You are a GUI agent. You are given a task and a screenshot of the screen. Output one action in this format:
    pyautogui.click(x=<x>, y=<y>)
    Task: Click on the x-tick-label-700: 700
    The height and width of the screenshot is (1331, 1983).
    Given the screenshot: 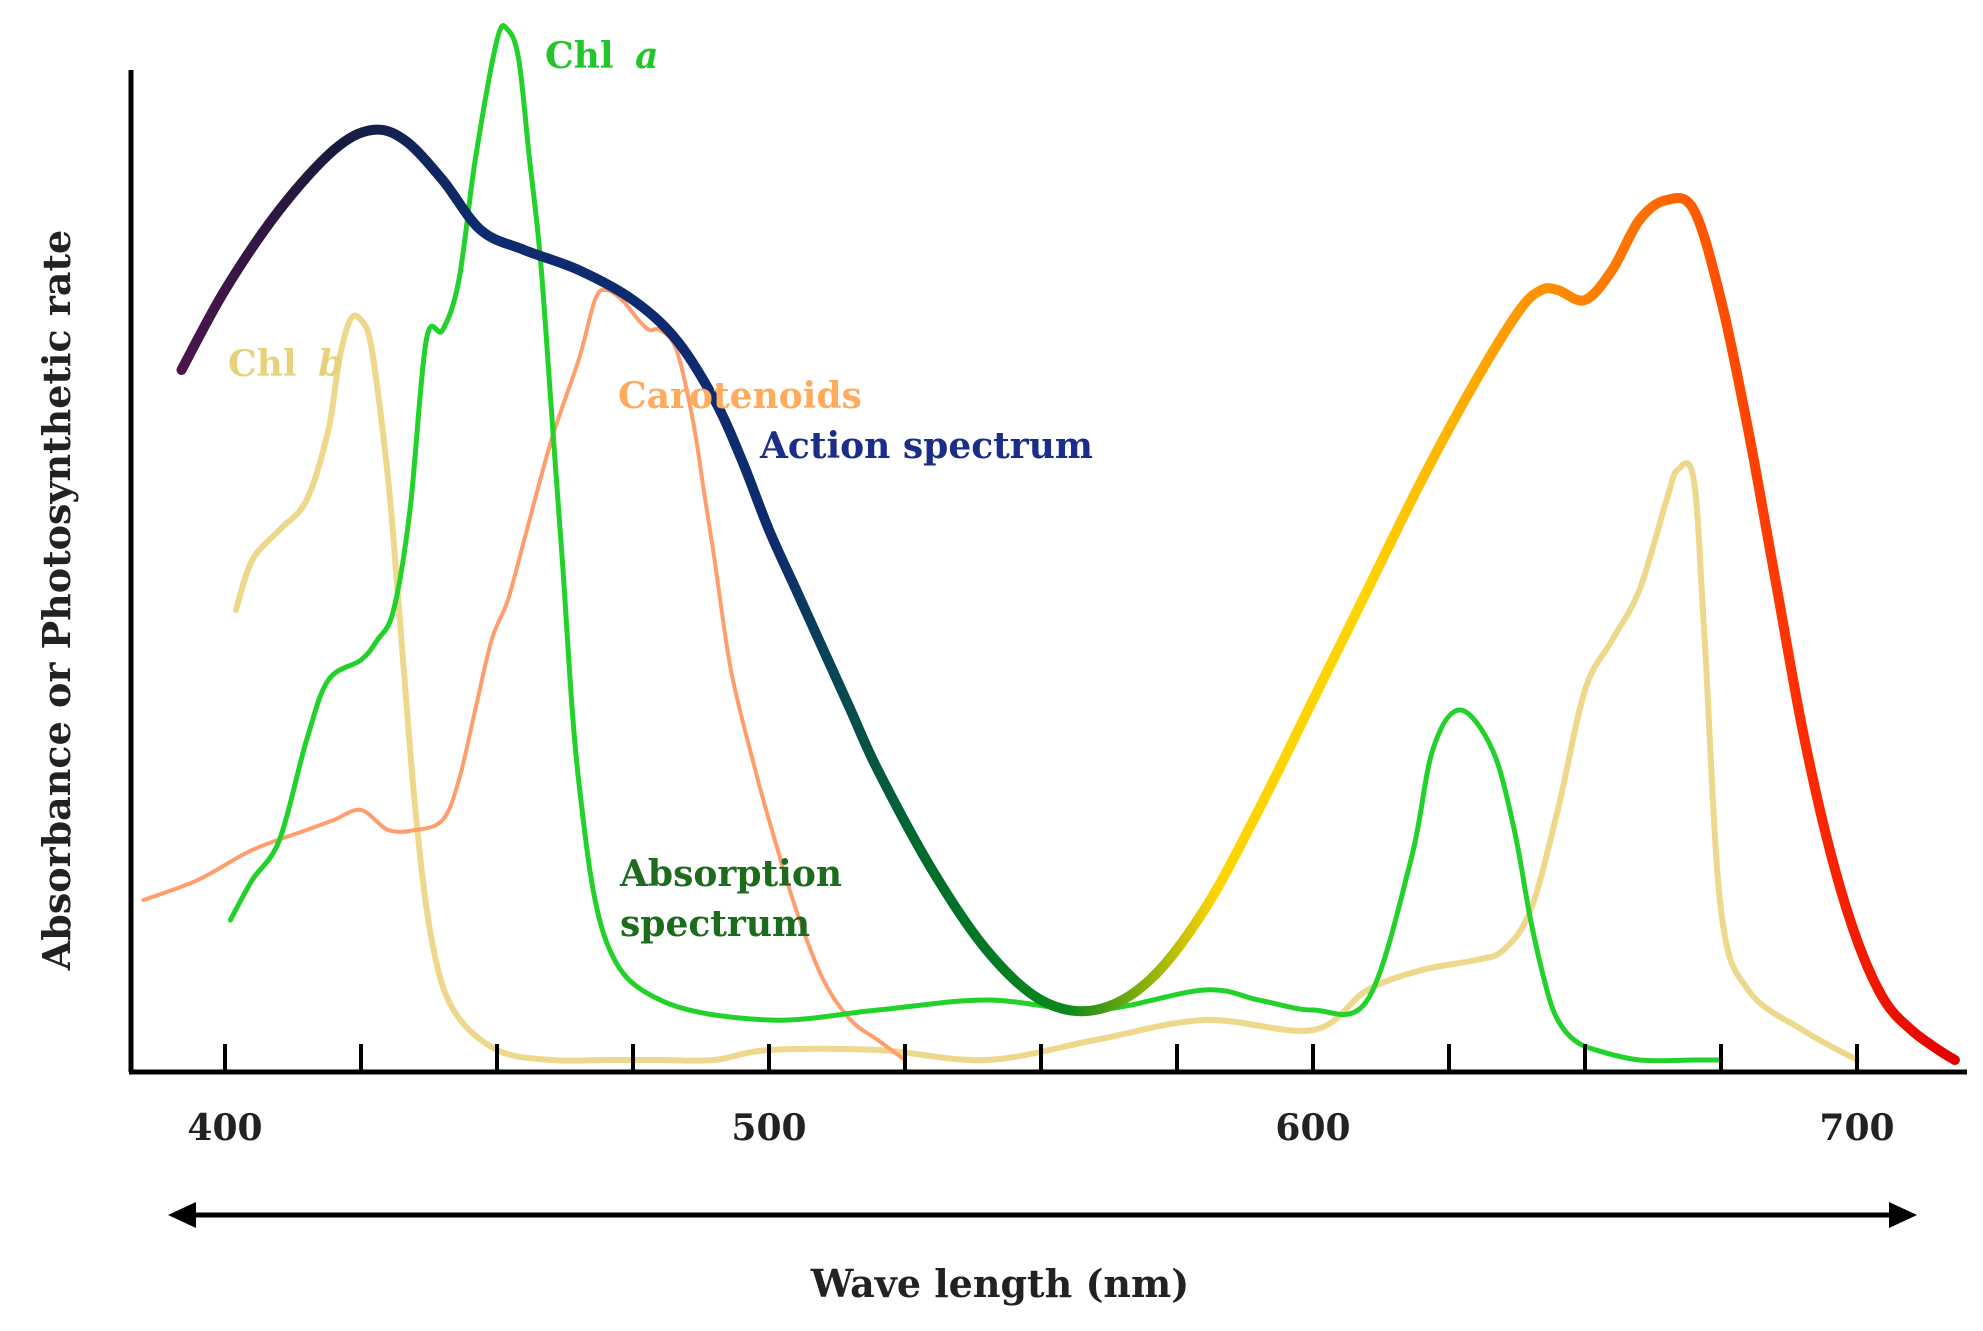 What is the action you would take?
    pyautogui.click(x=1856, y=1128)
    